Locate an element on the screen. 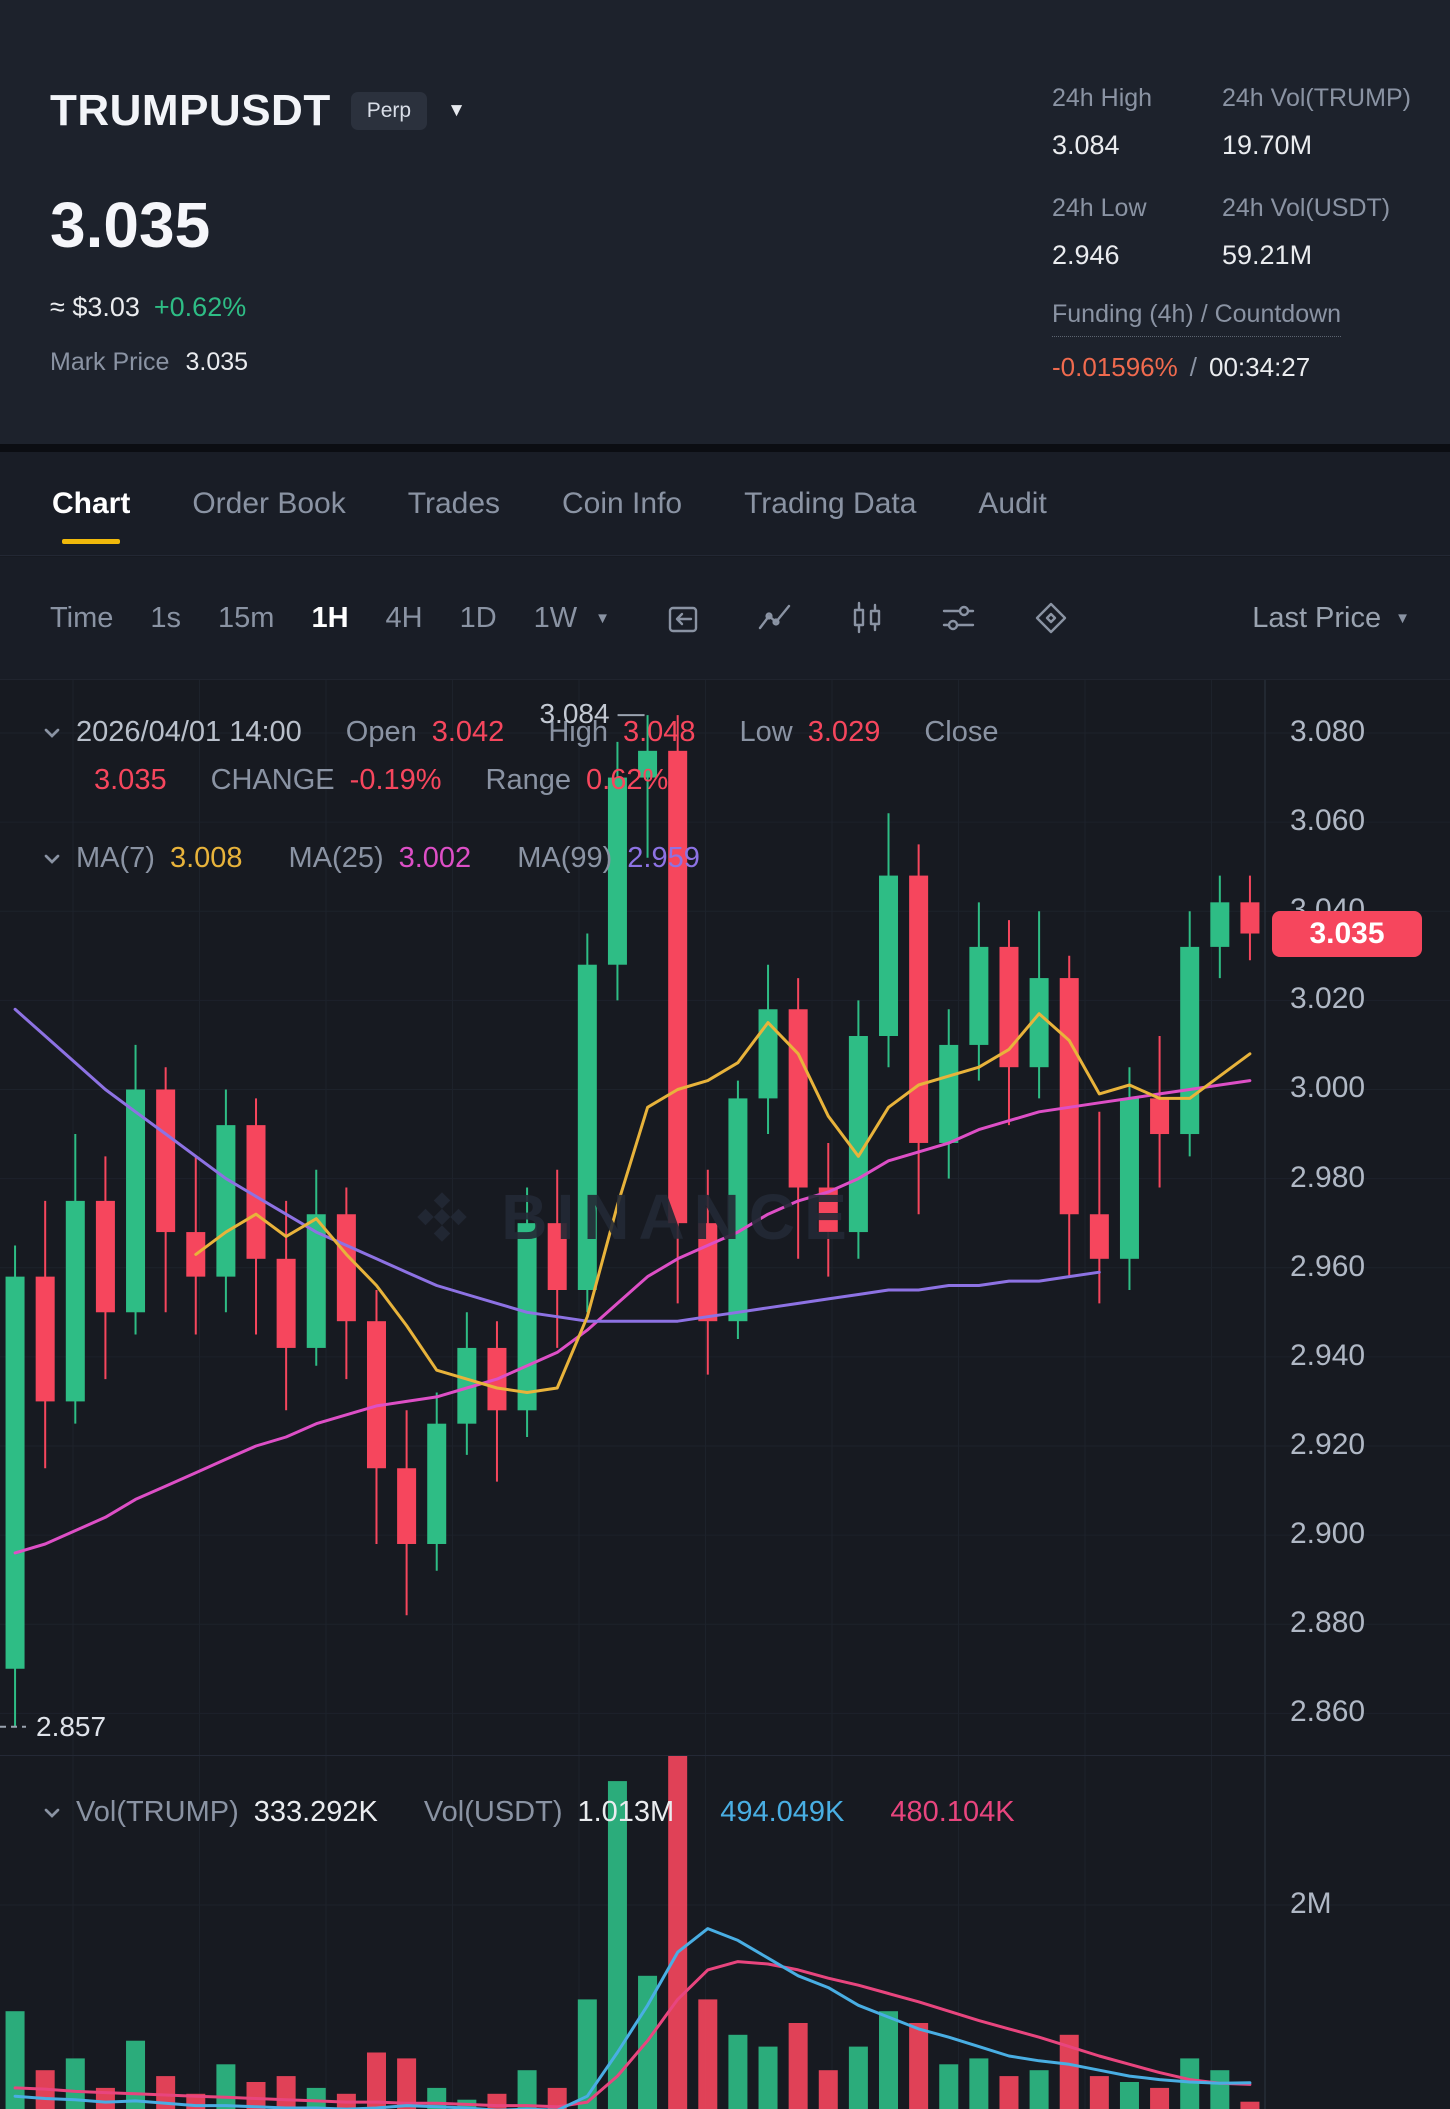 The height and width of the screenshot is (2109, 1450). contract-type-badge: Perp is located at coordinates (389, 111).